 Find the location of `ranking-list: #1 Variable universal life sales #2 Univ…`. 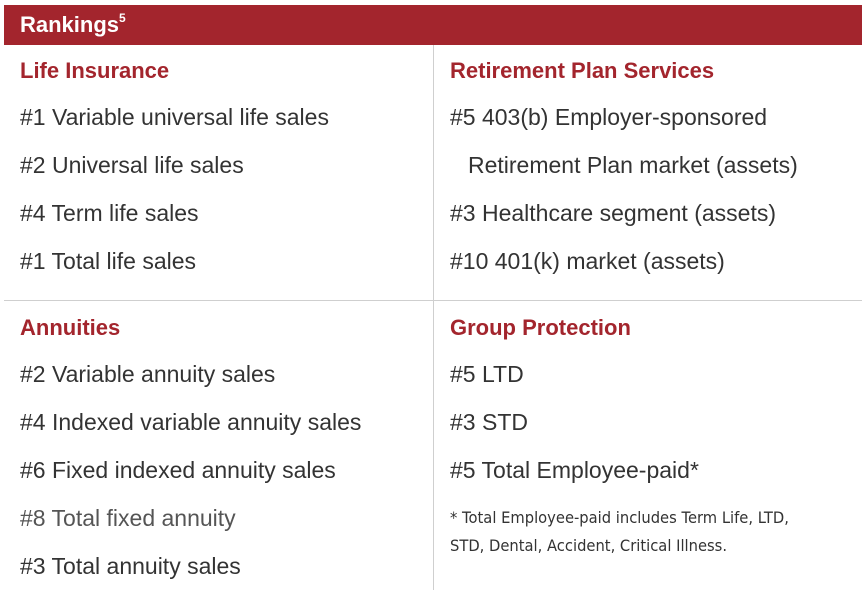

ranking-list: #1 Variable universal life sales #2 Univ… is located at coordinates (174, 189).